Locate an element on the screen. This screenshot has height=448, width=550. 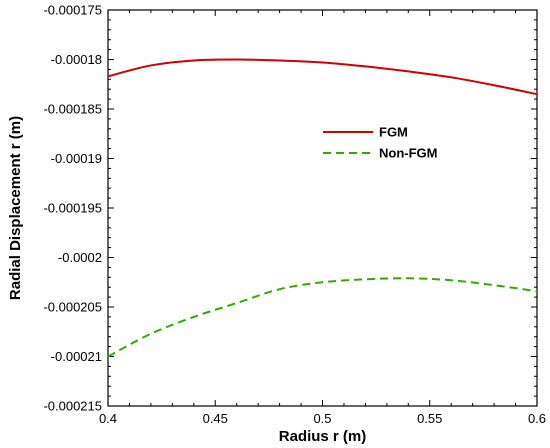
series-line-non-fgm is located at coordinates (322, 317).